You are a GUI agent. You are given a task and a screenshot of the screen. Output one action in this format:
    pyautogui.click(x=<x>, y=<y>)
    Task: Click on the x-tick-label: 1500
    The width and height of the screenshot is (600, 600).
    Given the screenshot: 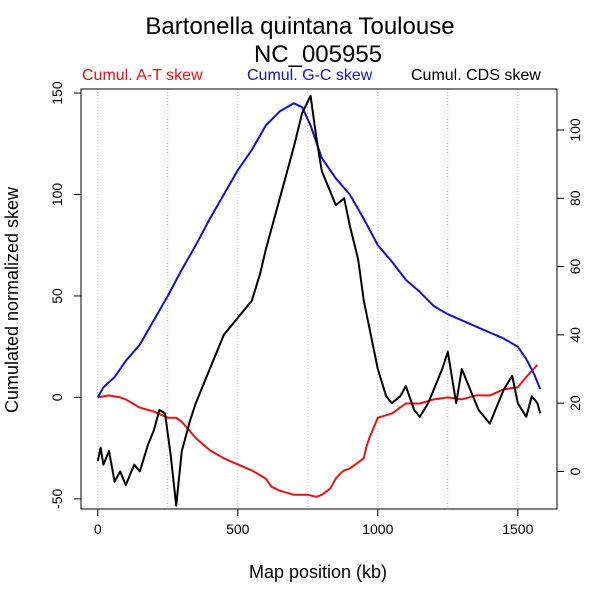 What is the action you would take?
    pyautogui.click(x=517, y=529)
    